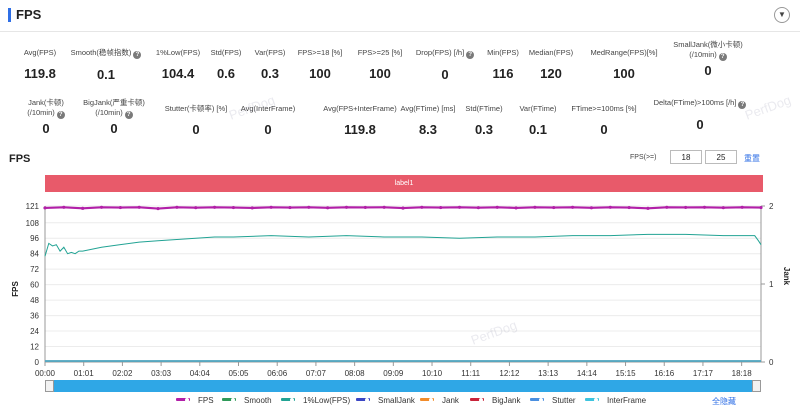 This screenshot has width=800, height=408. Describe the element at coordinates (404, 183) in the screenshot. I see `label-bar: label1` at that location.